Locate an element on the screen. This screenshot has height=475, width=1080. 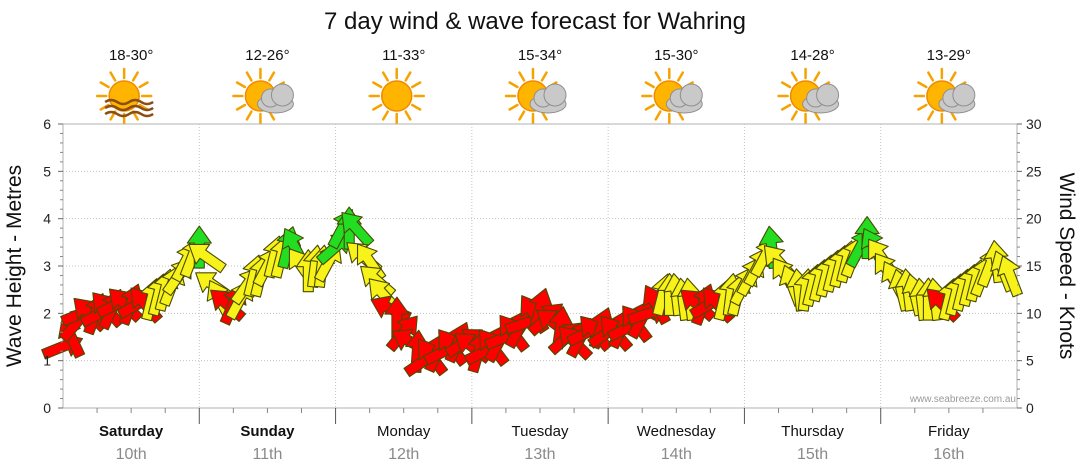
temperature-range-label: 12-26° is located at coordinates (267, 55).